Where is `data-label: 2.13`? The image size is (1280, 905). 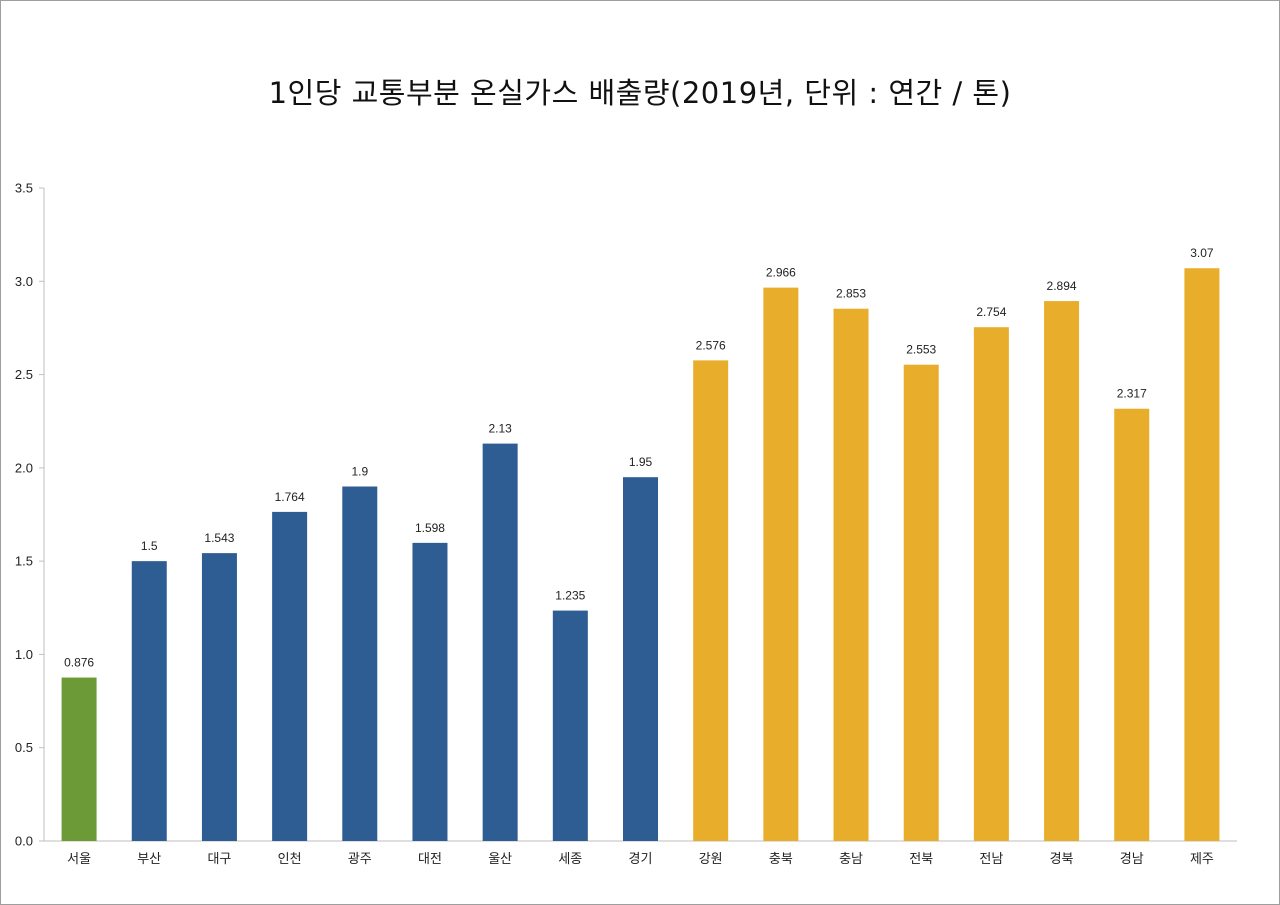
data-label: 2.13 is located at coordinates (500, 429).